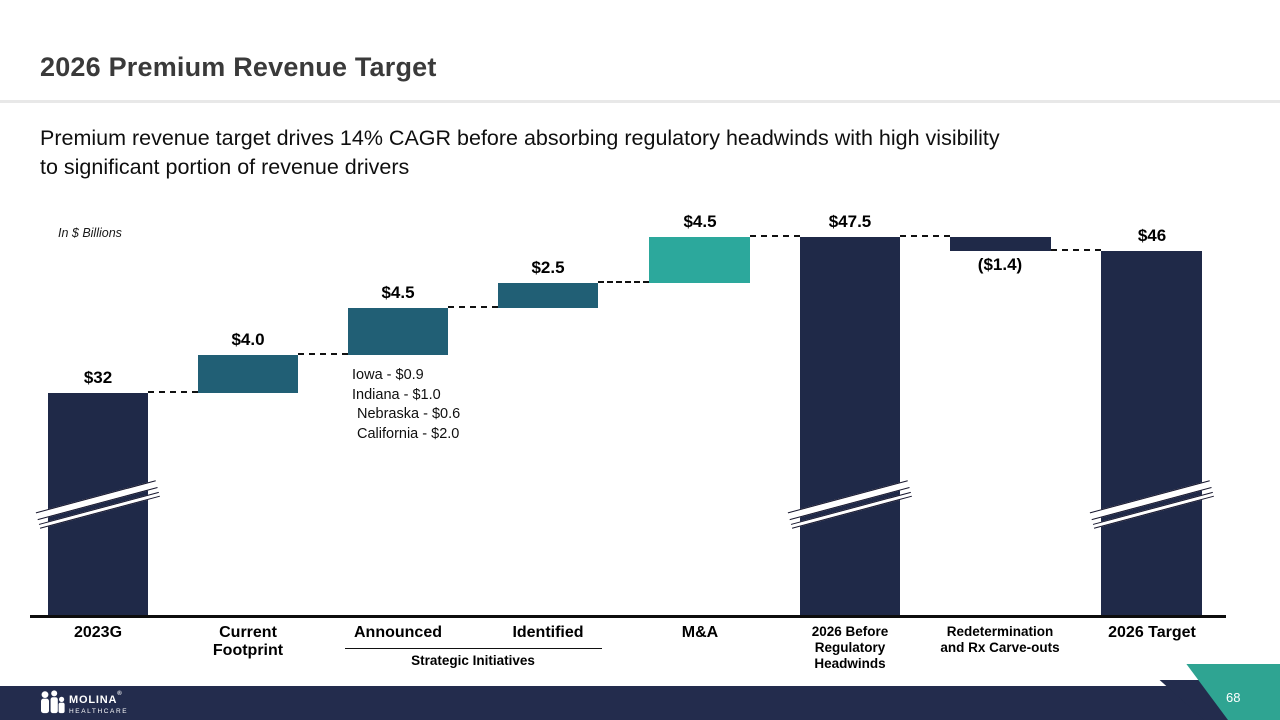 This screenshot has height=720, width=1280. Describe the element at coordinates (1000, 244) in the screenshot. I see `bar-redetermination` at that location.